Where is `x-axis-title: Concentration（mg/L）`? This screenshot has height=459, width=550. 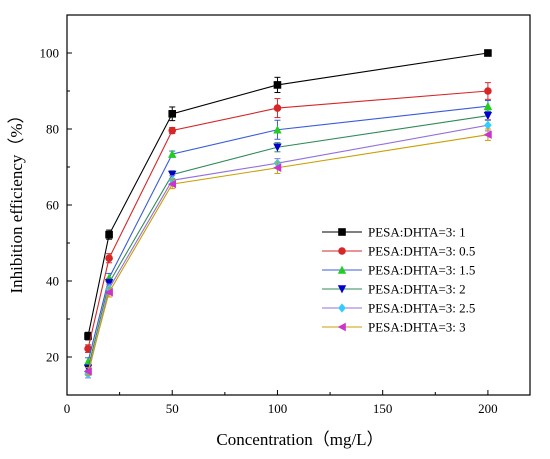 x-axis-title: Concentration（mg/L） is located at coordinates (299, 439).